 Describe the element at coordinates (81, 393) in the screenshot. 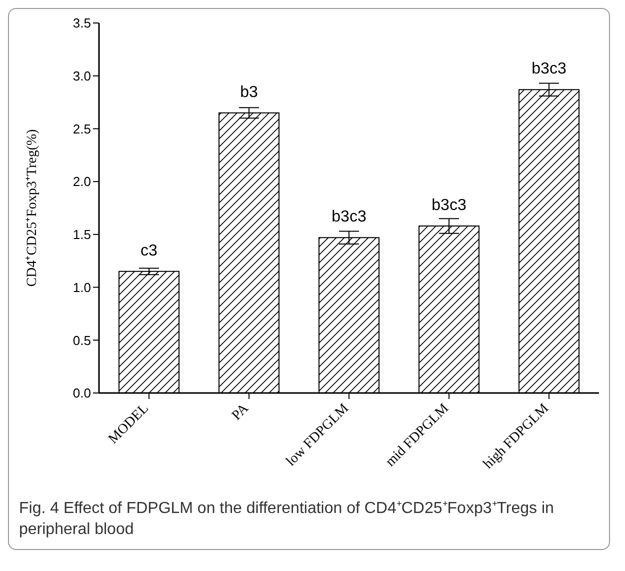

I see `y-tick-label: 0.0` at that location.